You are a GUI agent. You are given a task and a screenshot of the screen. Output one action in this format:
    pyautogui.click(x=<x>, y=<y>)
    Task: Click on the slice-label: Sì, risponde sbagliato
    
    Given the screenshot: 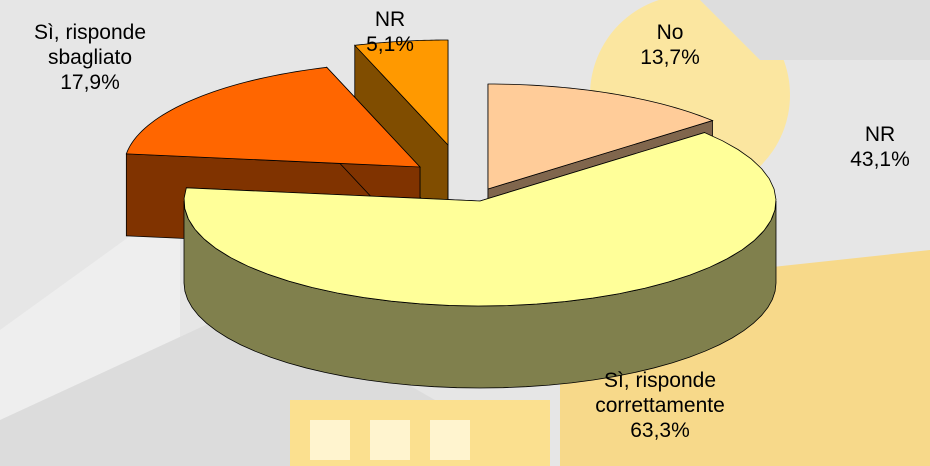 What is the action you would take?
    pyautogui.click(x=90, y=45)
    